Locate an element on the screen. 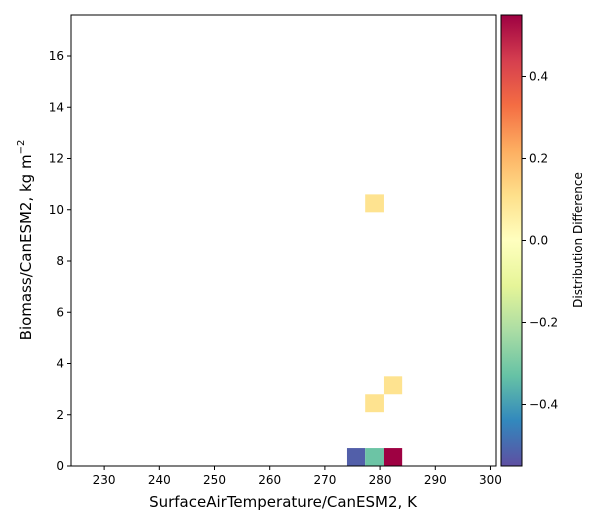 This screenshot has height=525, width=600. y-tick-label: 4 is located at coordinates (60, 364).